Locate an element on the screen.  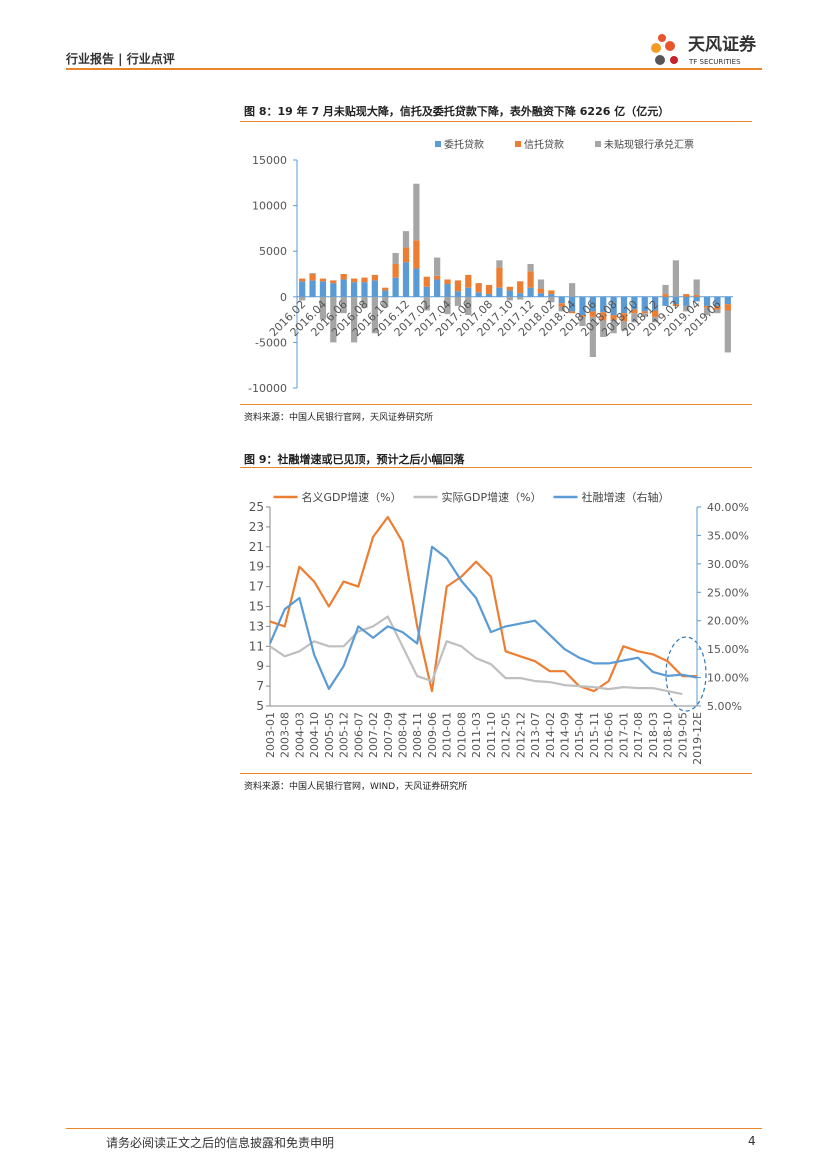
y-tick-label: 23 is located at coordinates (256, 527).